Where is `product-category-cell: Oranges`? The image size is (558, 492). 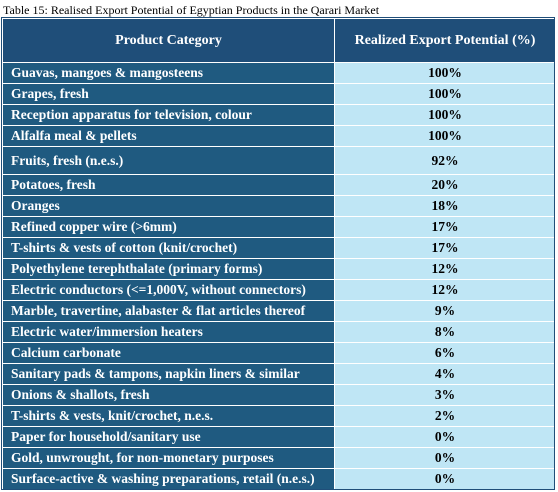 product-category-cell: Oranges is located at coordinates (168, 206).